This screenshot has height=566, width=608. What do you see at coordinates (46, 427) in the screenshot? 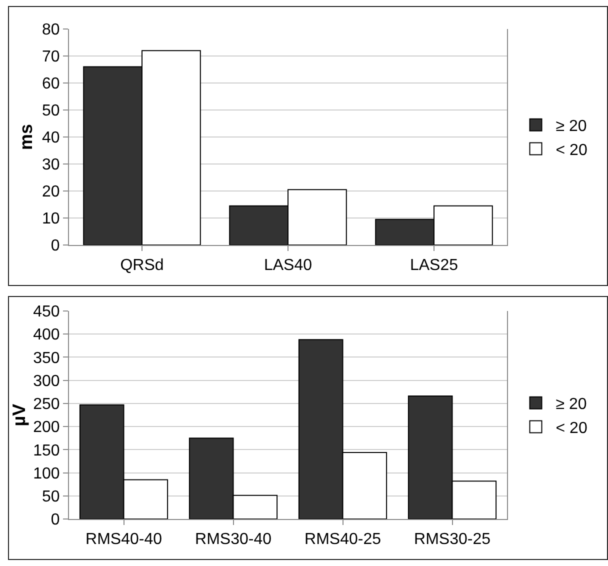
I see `y-tick-label: 200` at bounding box center [46, 427].